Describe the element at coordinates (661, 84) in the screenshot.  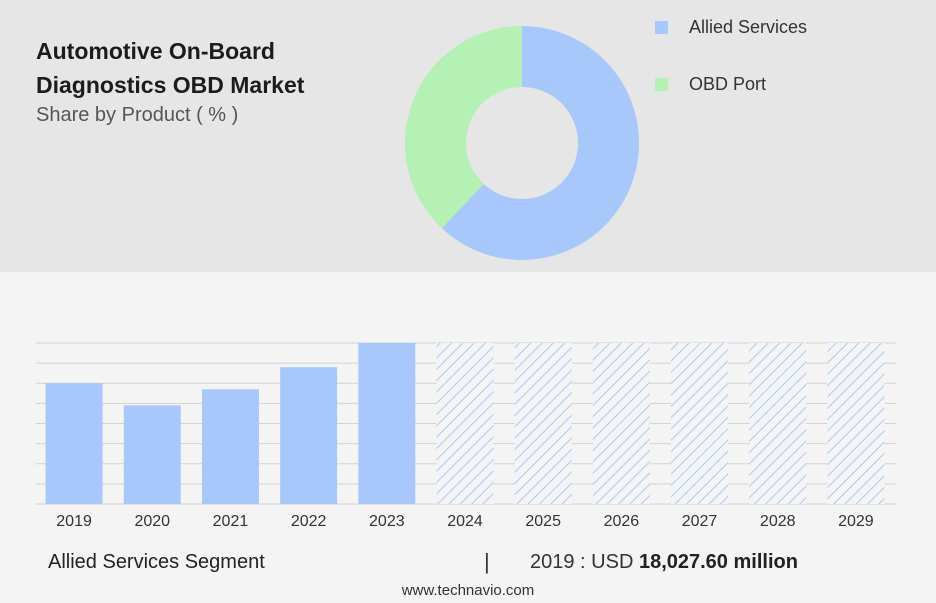
I see `legend-swatch-obd-port` at that location.